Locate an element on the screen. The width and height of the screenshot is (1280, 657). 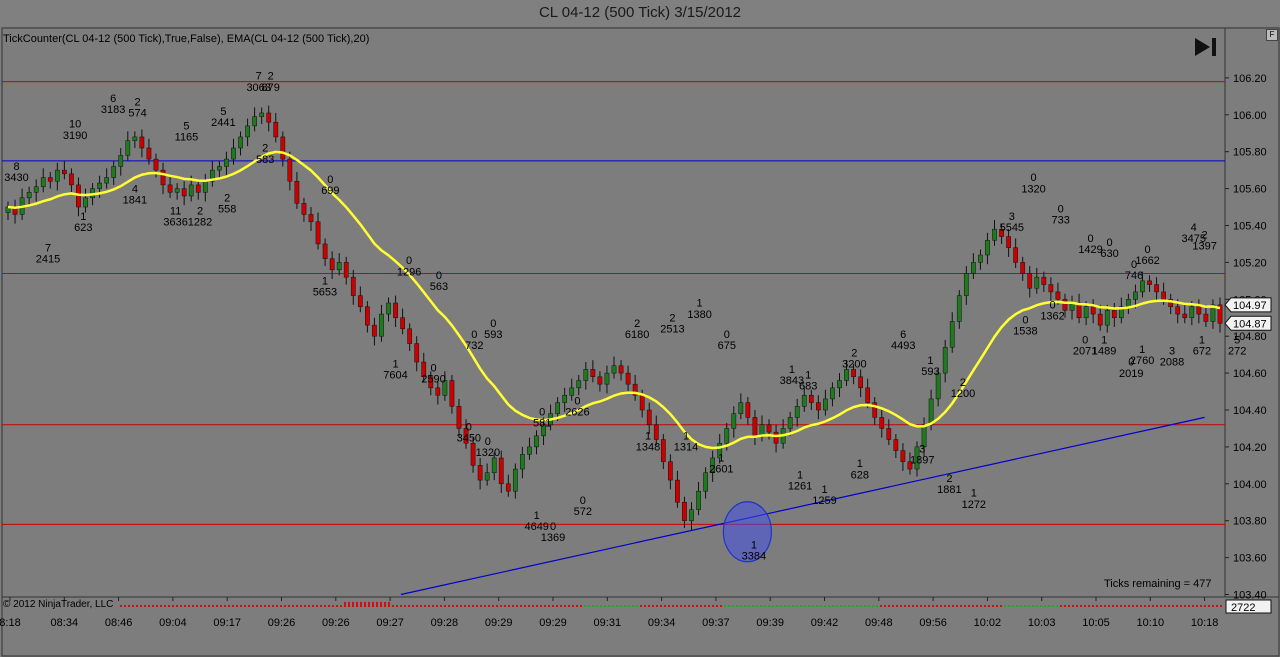
tick-counter-label: 1380 is located at coordinates (699, 315).